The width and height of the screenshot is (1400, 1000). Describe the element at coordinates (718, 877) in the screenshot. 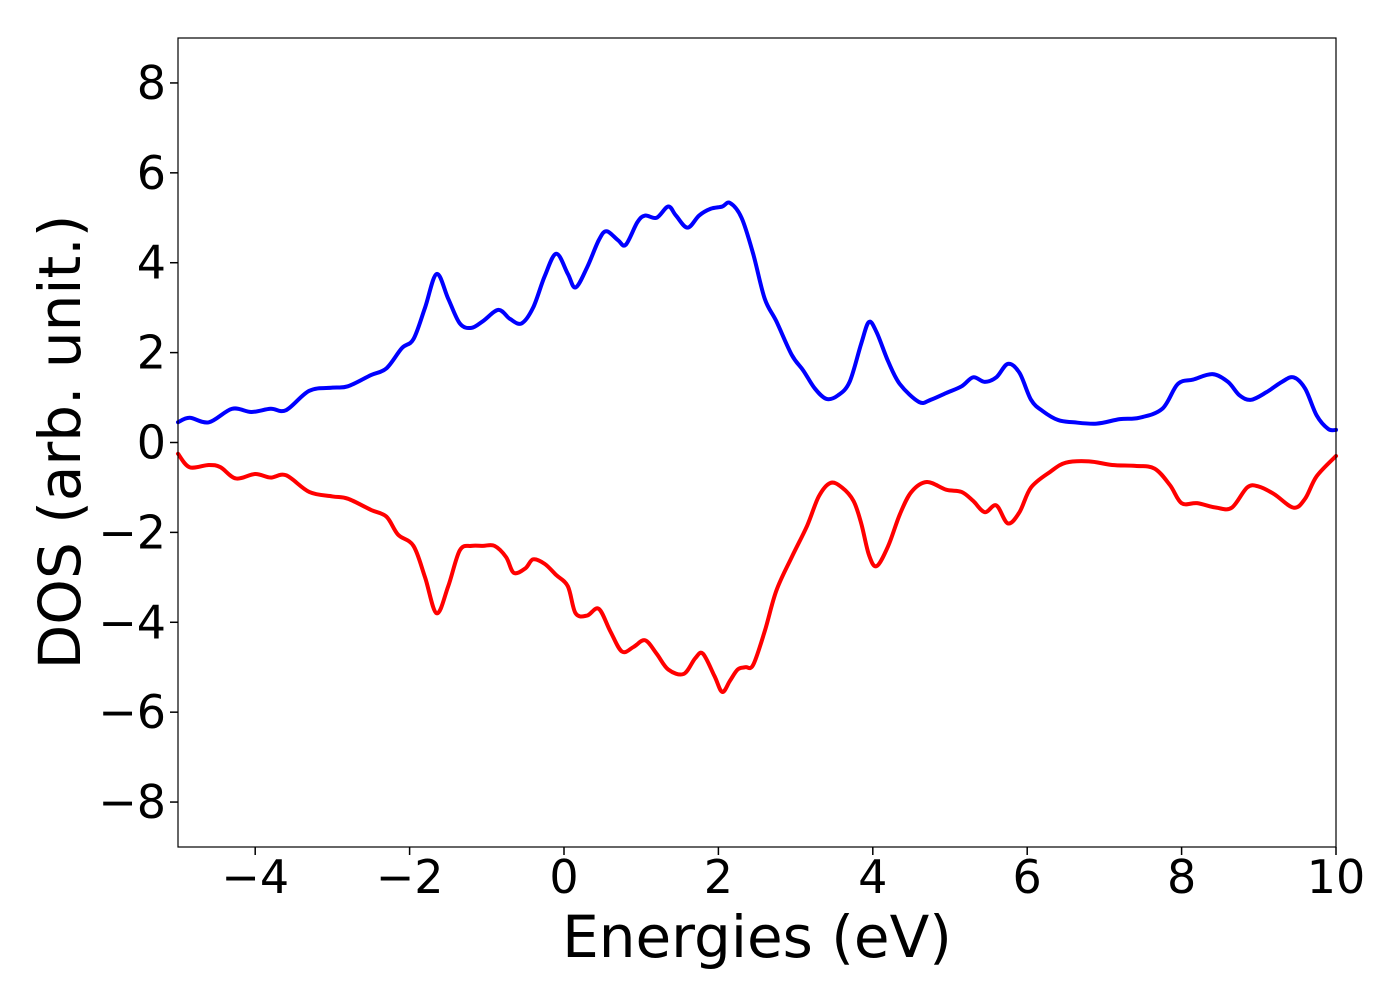

I see `x-tick-label: 2` at that location.